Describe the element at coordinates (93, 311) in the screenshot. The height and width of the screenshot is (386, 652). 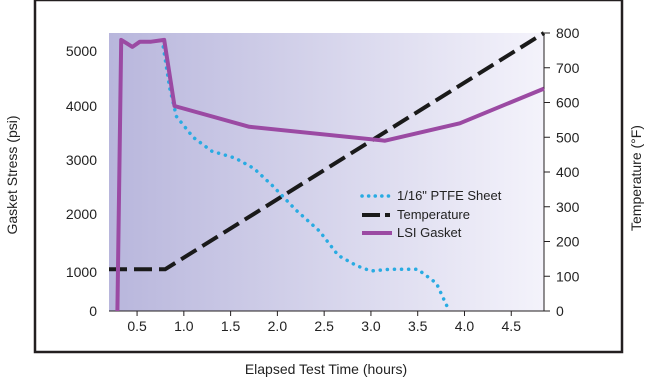
I see `y-left-tick-label: 0` at that location.